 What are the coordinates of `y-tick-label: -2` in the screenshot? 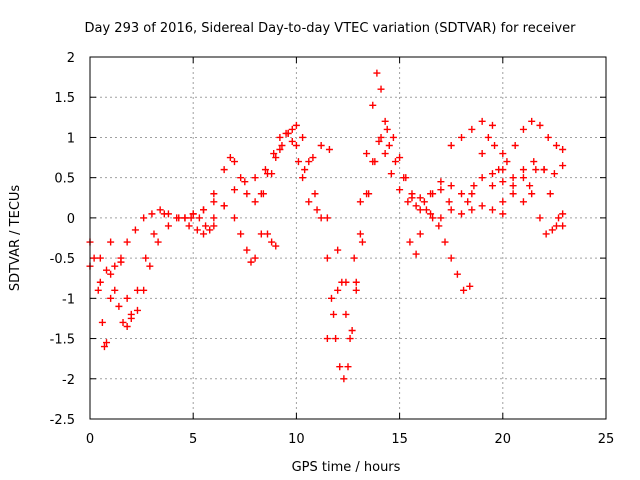 It's located at (68, 380).